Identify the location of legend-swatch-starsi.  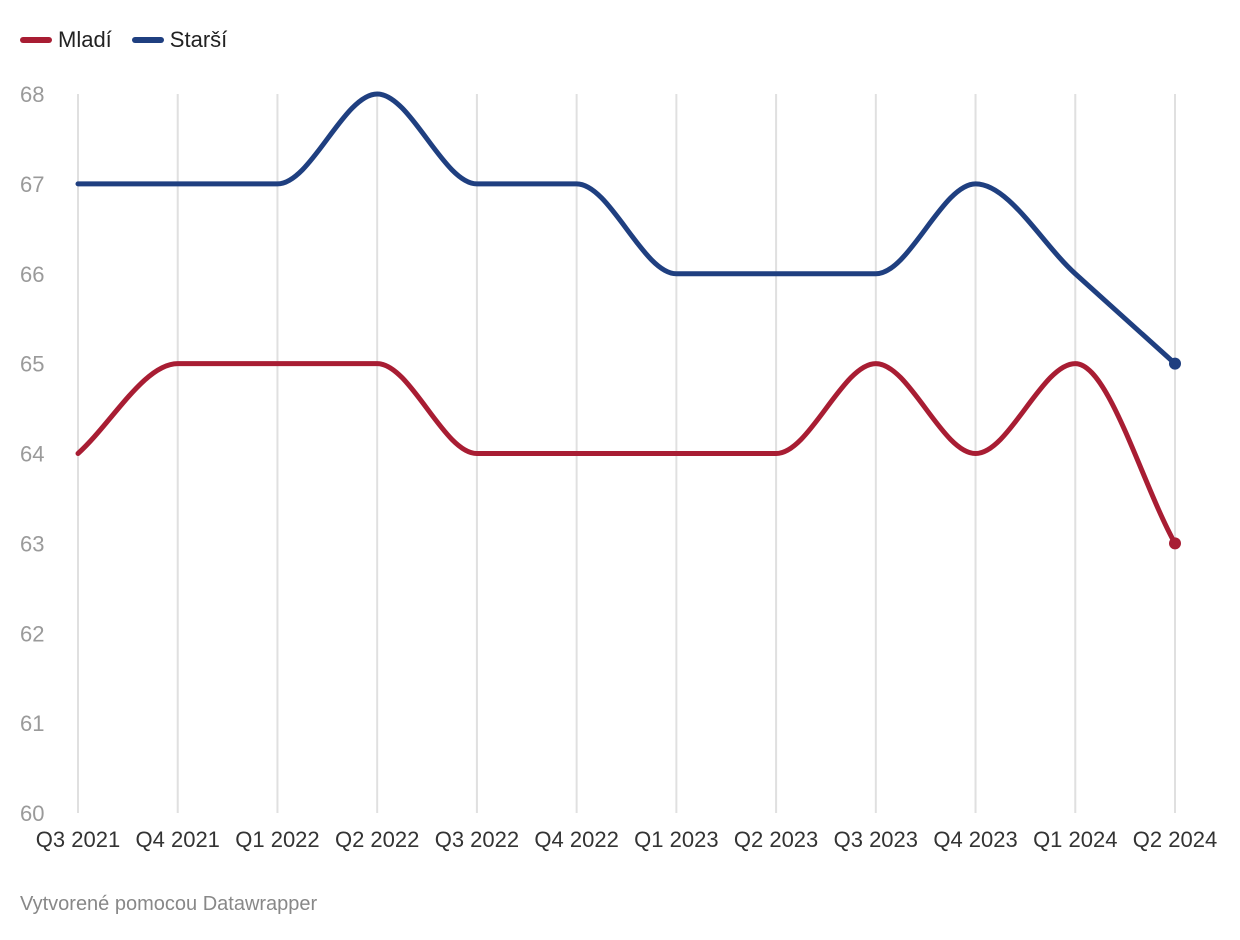
(147, 40).